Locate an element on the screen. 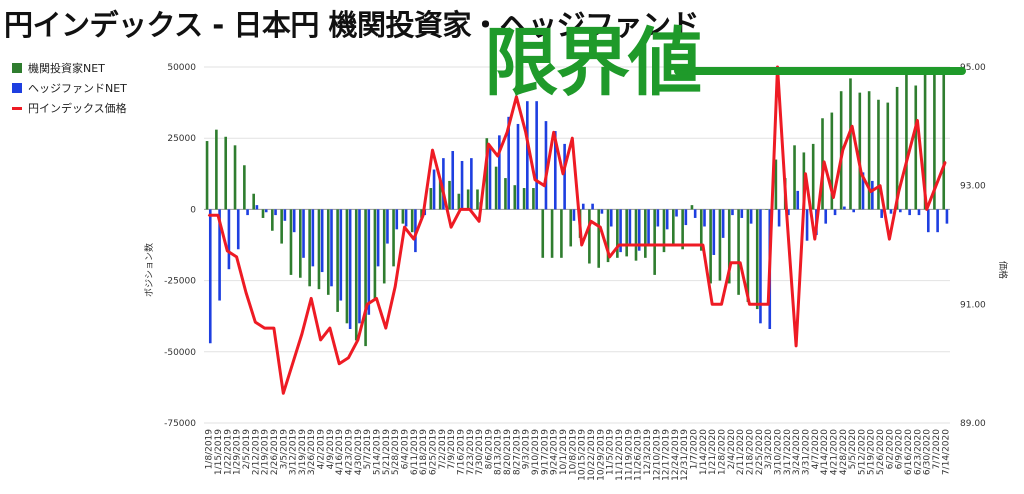 The width and height of the screenshot is (1024, 494). x-tick-label: 7/9/2019 is located at coordinates (452, 449).